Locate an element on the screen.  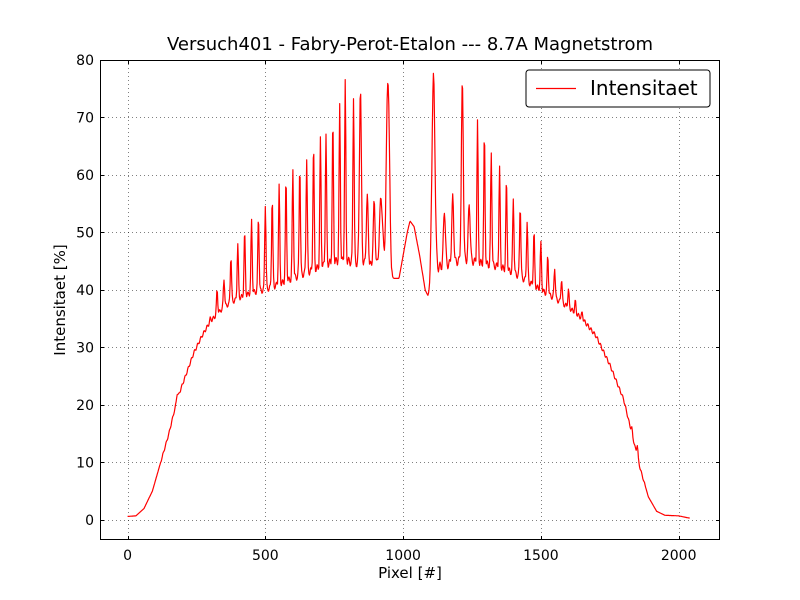
y-tick-label: 50 is located at coordinates (85, 233).